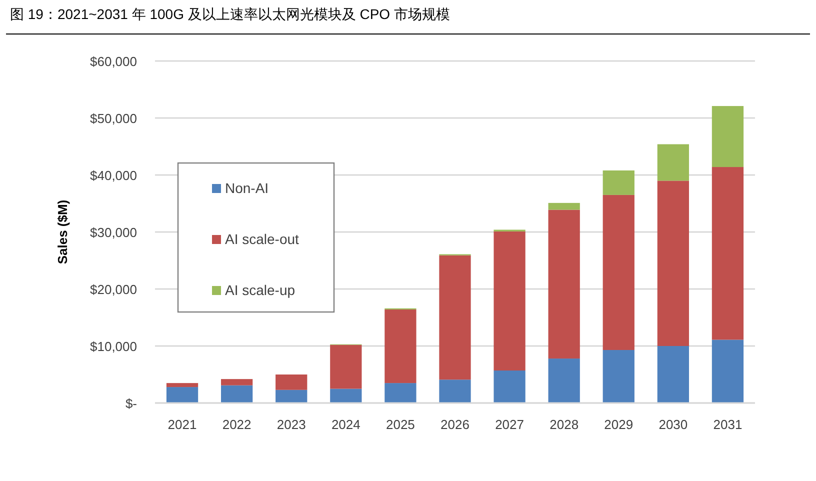 Image resolution: width=816 pixels, height=481 pixels. What do you see at coordinates (113, 175) in the screenshot?
I see `y-tick-label: $40,000` at bounding box center [113, 175].